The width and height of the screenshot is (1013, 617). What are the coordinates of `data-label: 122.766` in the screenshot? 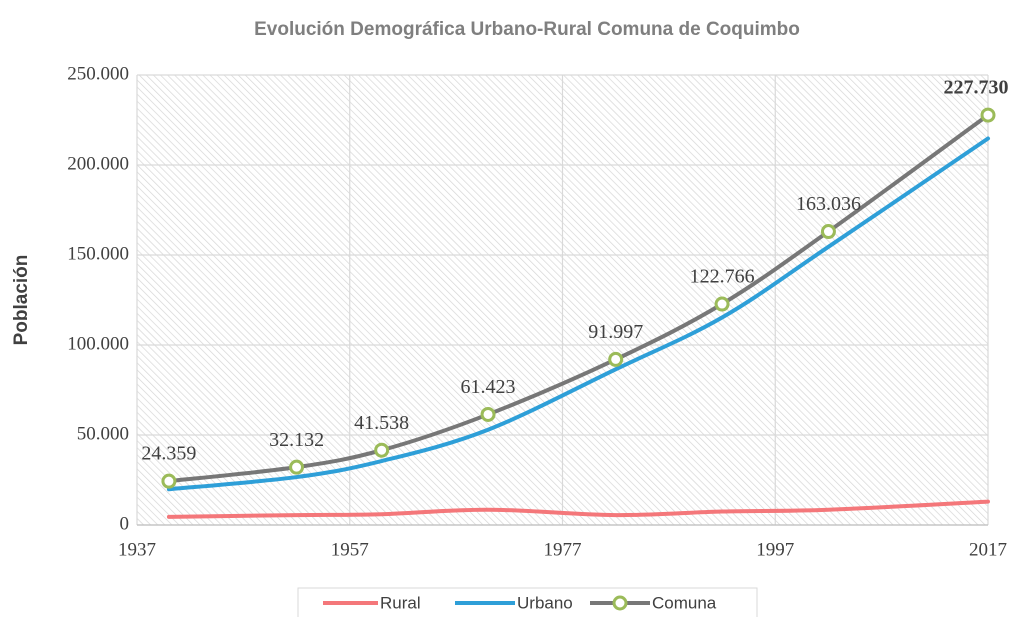 It's located at (722, 277).